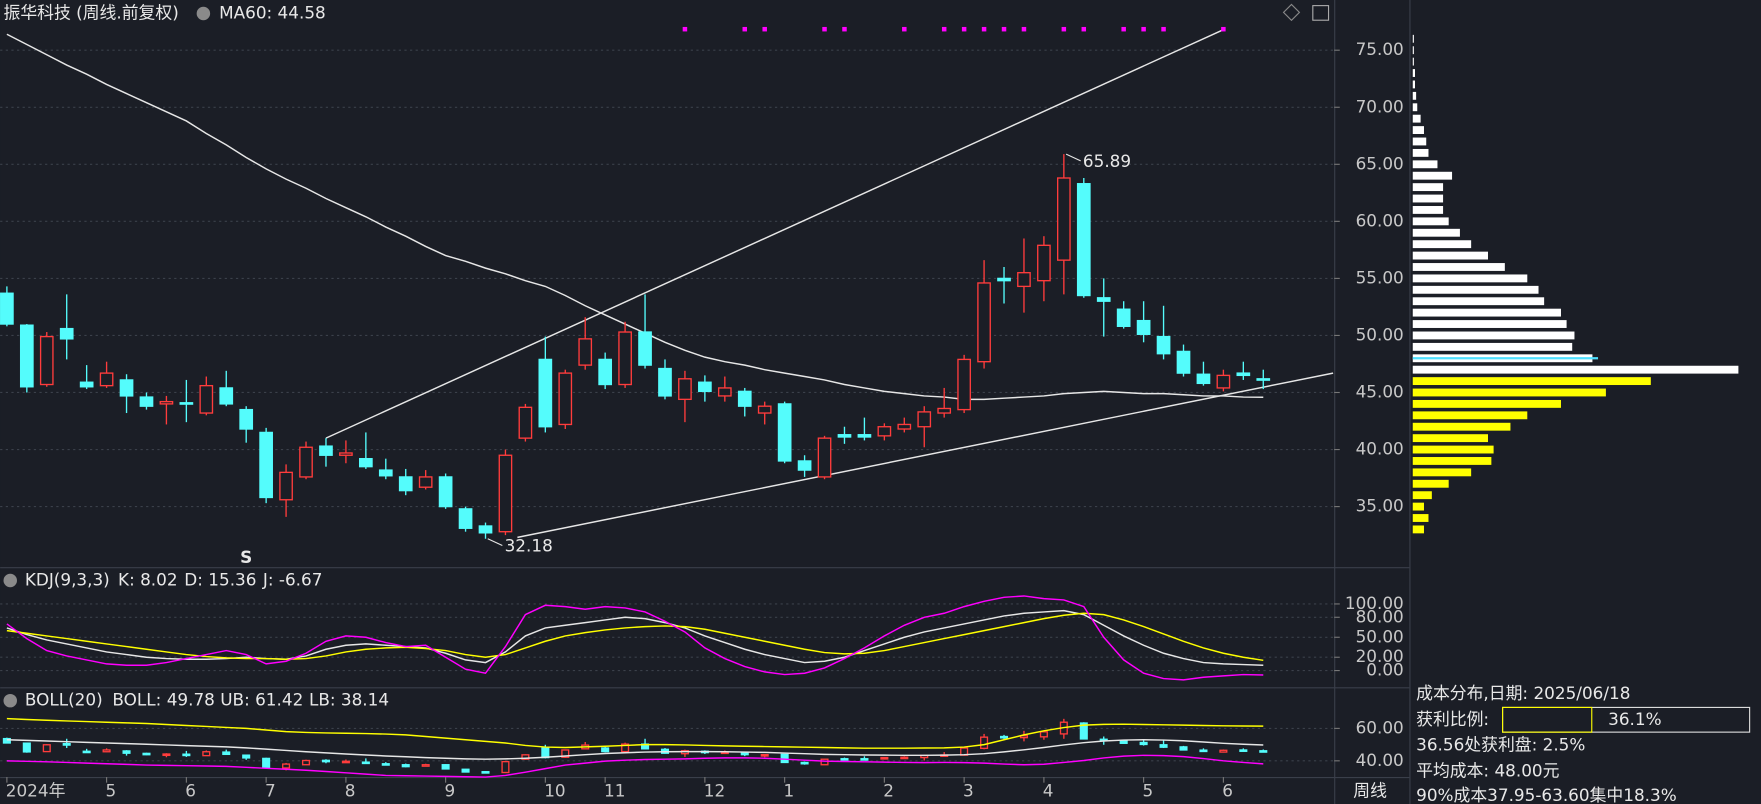  What do you see at coordinates (261, 700) in the screenshot?
I see `legend-ub: UB: 61.42` at bounding box center [261, 700].